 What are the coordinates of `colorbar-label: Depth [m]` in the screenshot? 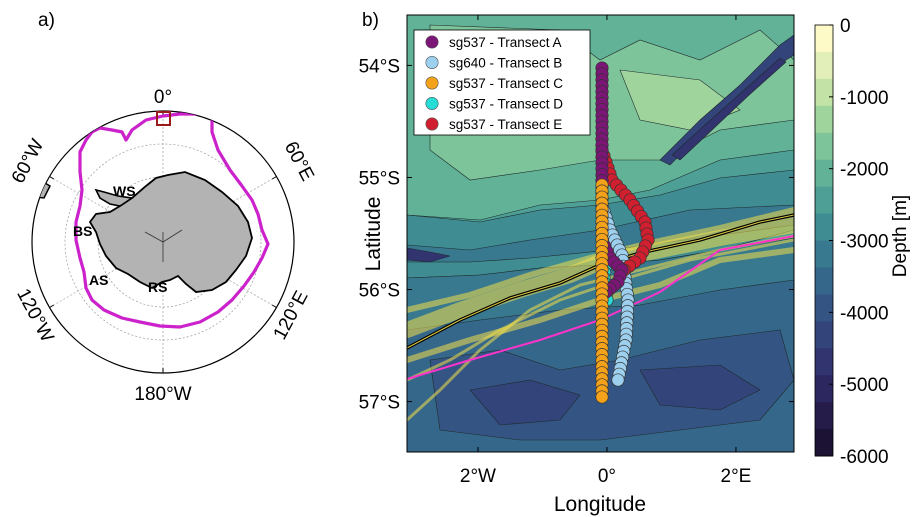 It's located at (900, 236).